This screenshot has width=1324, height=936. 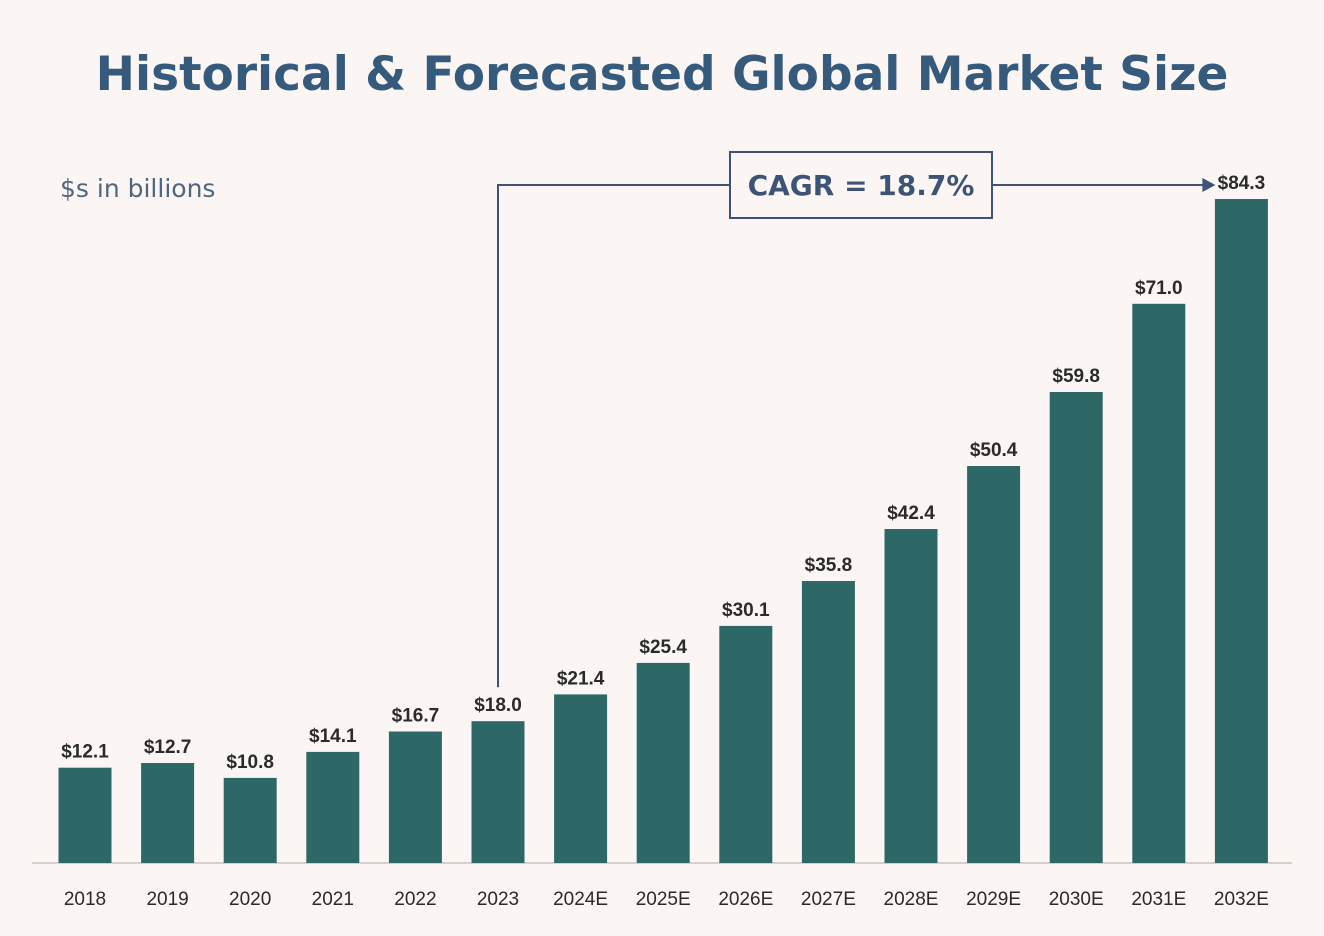 What do you see at coordinates (911, 513) in the screenshot?
I see `value-label-2028E: $42.4` at bounding box center [911, 513].